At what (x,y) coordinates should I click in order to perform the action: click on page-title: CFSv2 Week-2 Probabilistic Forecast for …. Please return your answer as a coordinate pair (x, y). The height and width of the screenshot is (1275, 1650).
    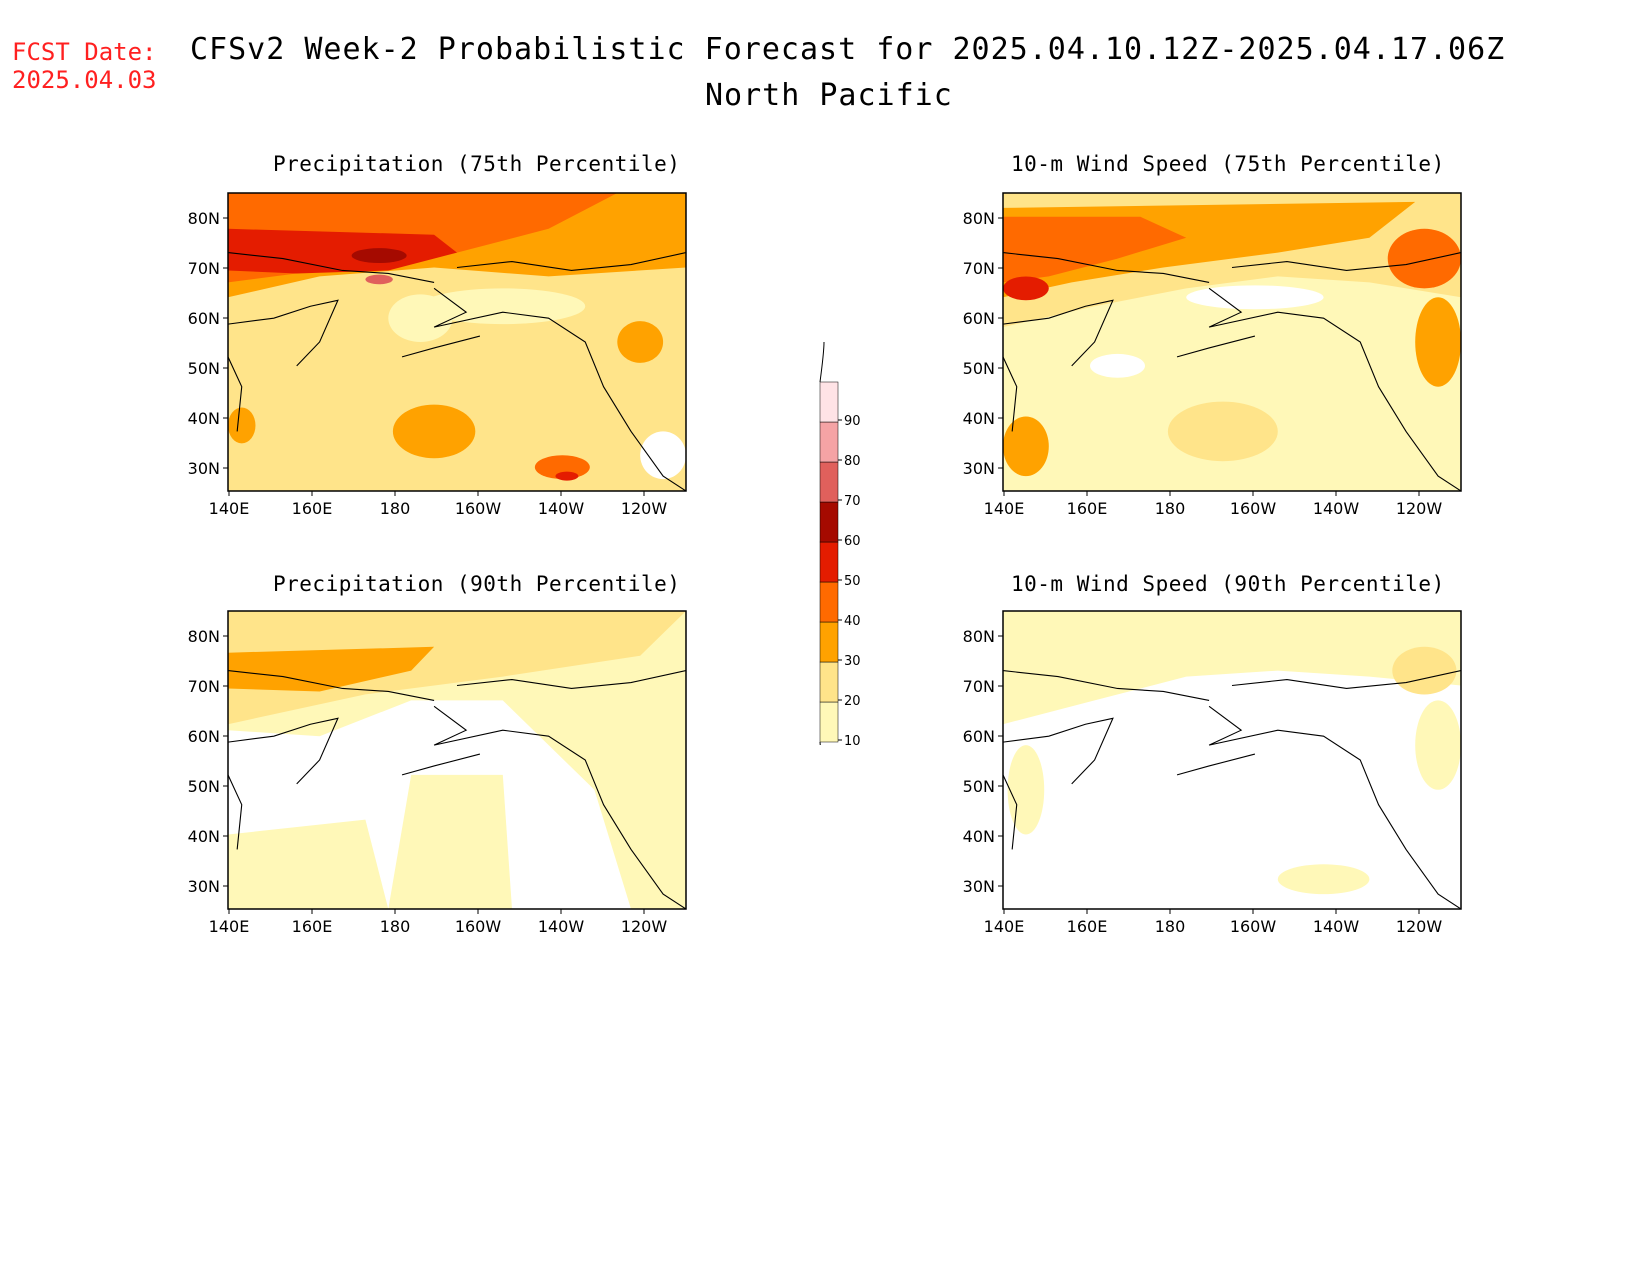
    Looking at the image, I should click on (848, 49).